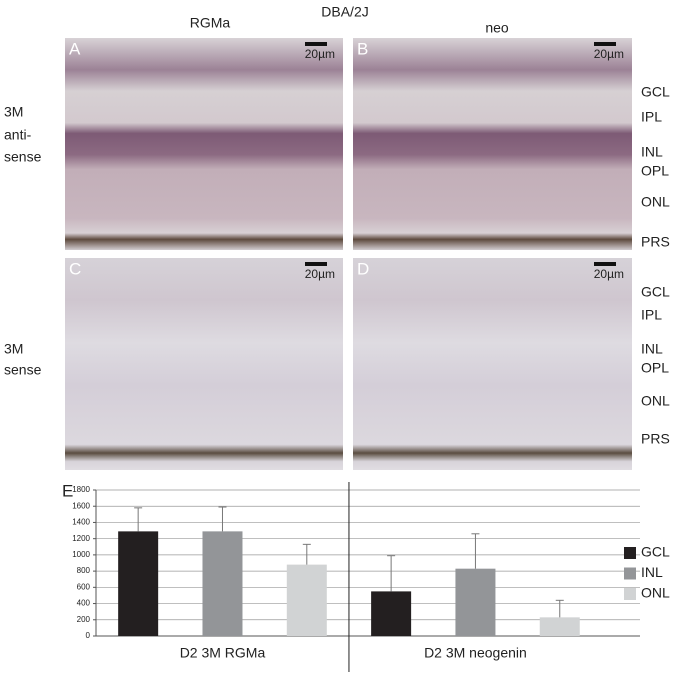 The height and width of the screenshot is (687, 690). I want to click on column-header: RGMa, so click(210, 23).